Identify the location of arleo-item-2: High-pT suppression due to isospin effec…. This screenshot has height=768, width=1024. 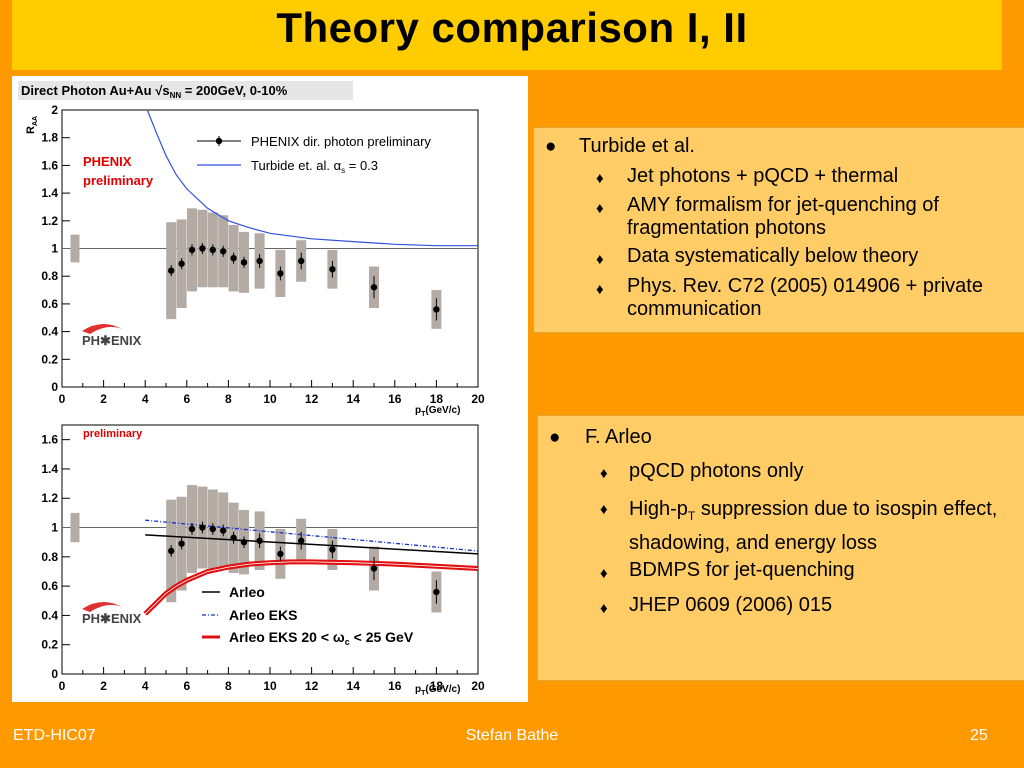
(824, 526).